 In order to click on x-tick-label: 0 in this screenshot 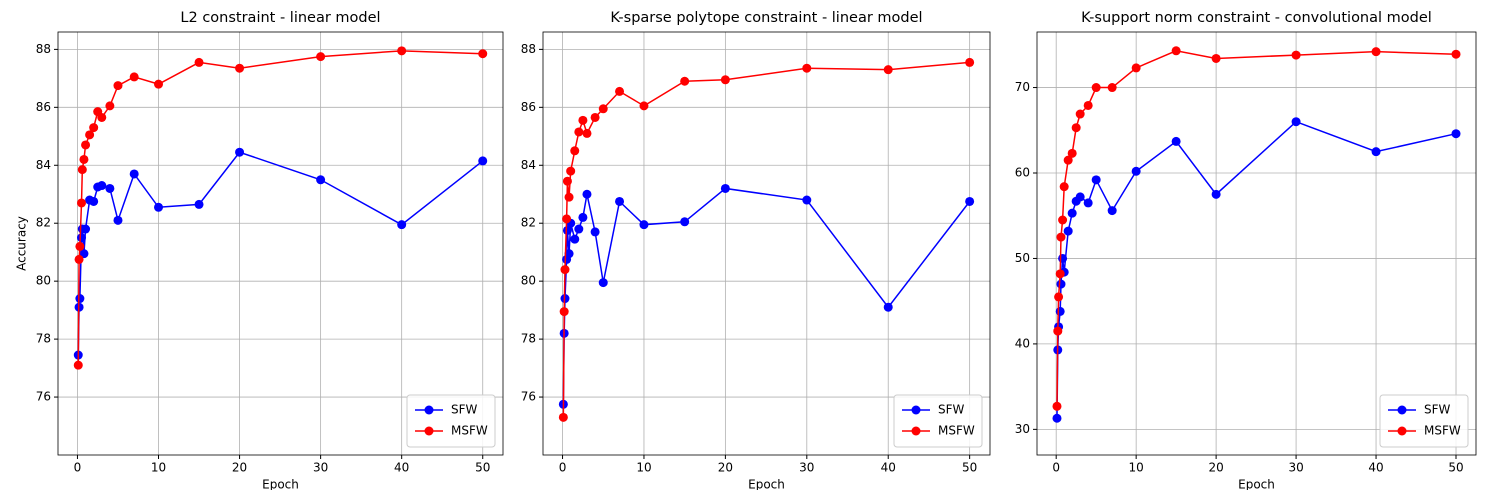, I will do `click(1056, 468)`.